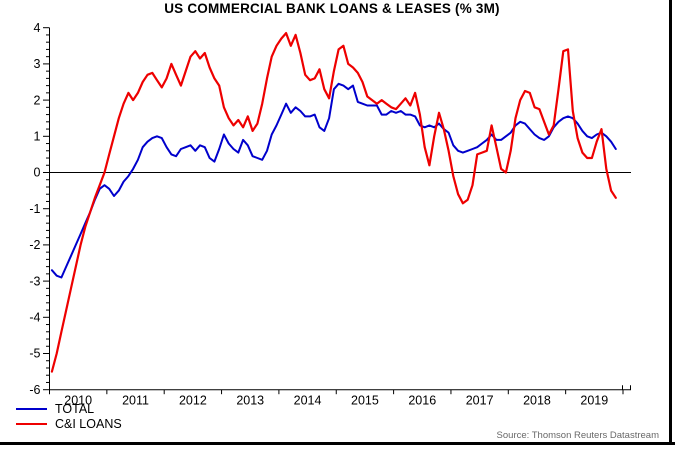 The width and height of the screenshot is (675, 450). I want to click on legend-item-ci-loans: C&I LOANS, so click(69, 423).